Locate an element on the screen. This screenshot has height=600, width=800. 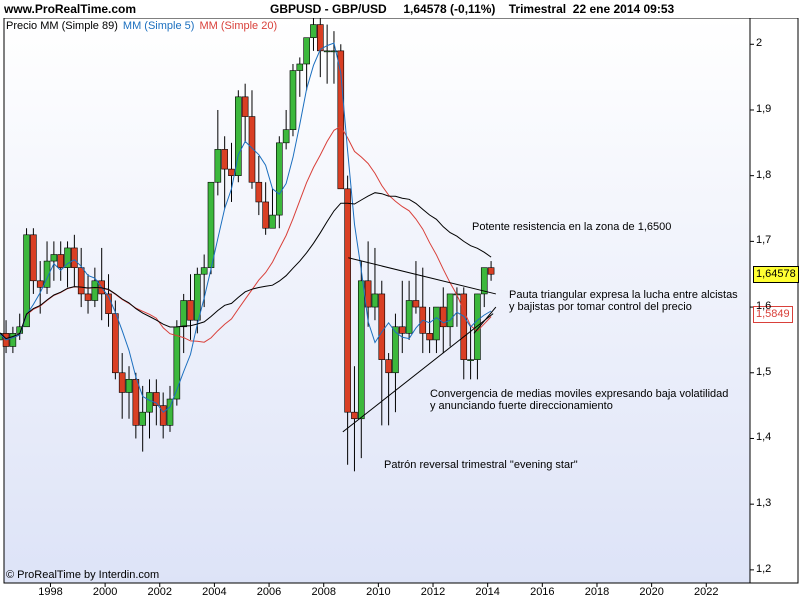
y-tick-label: 1,4 is located at coordinates (764, 437).